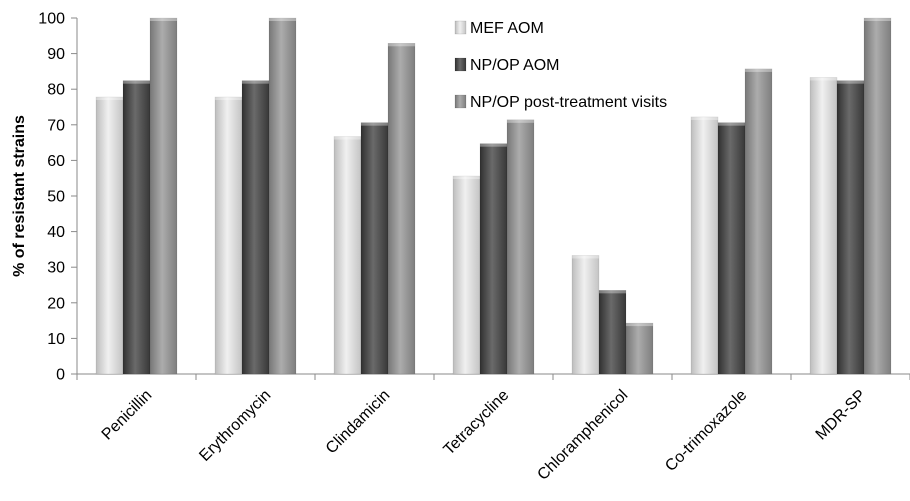 The image size is (910, 501). Describe the element at coordinates (841, 415) in the screenshot. I see `x-category-label: MDR-SP` at that location.